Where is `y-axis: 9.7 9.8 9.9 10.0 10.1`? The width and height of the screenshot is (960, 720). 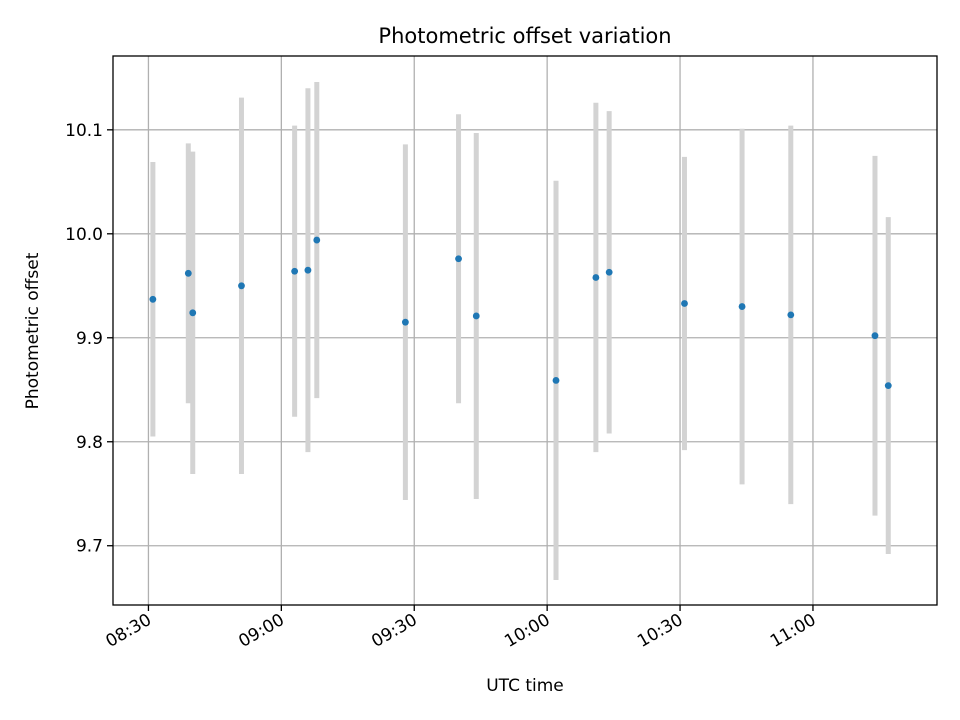 y-axis: 9.7 9.8 9.9 10.0 10.1 is located at coordinates (89, 339).